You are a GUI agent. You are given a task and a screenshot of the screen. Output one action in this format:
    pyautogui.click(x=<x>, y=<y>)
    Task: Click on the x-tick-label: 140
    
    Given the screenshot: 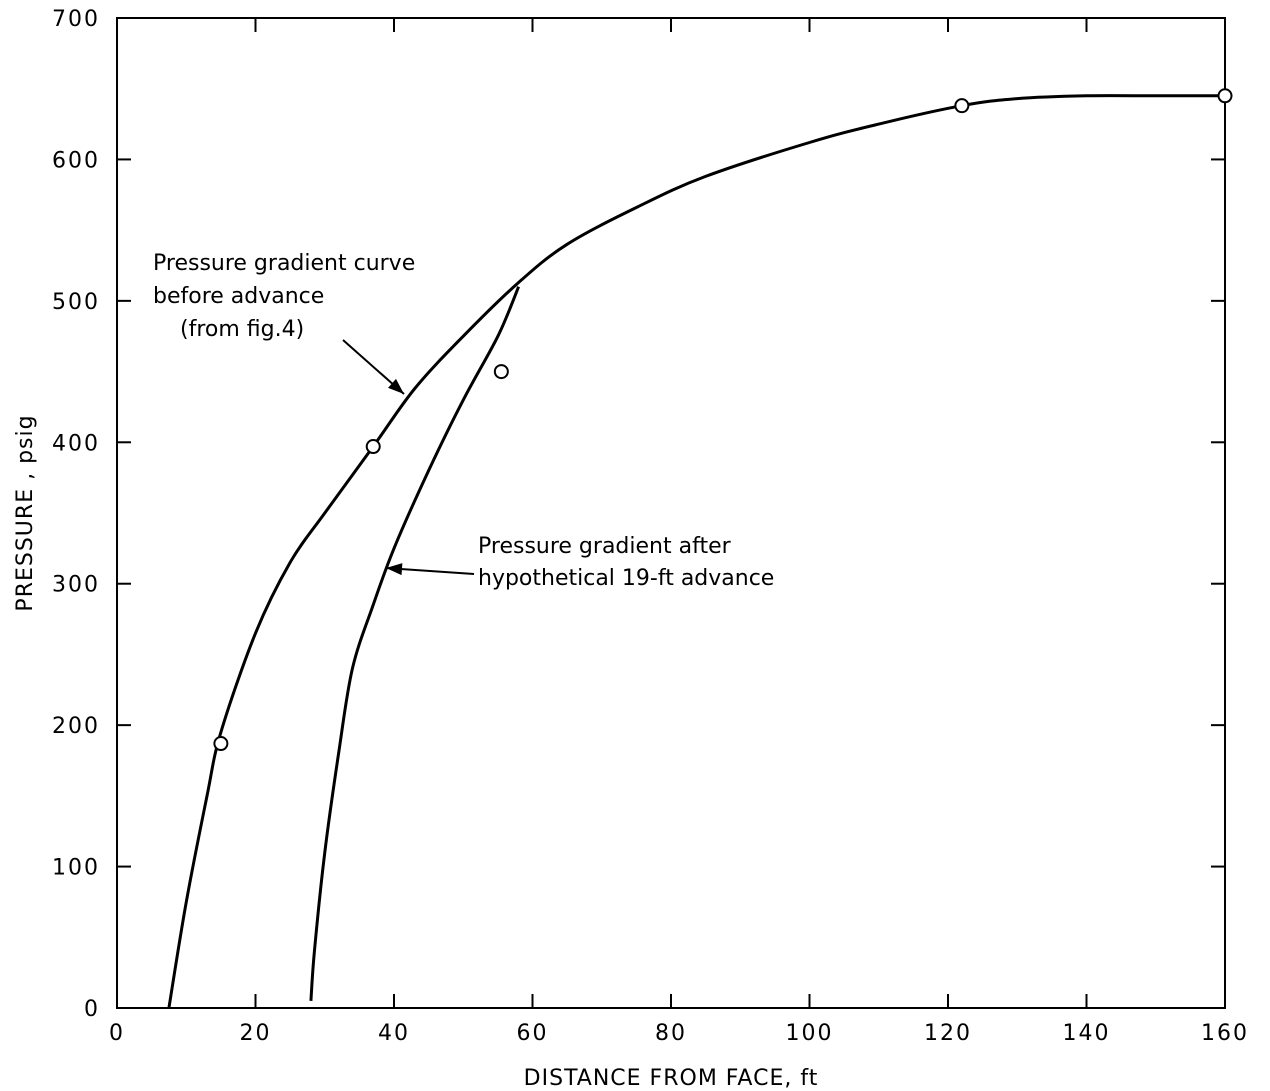 What is the action you would take?
    pyautogui.click(x=1087, y=1033)
    